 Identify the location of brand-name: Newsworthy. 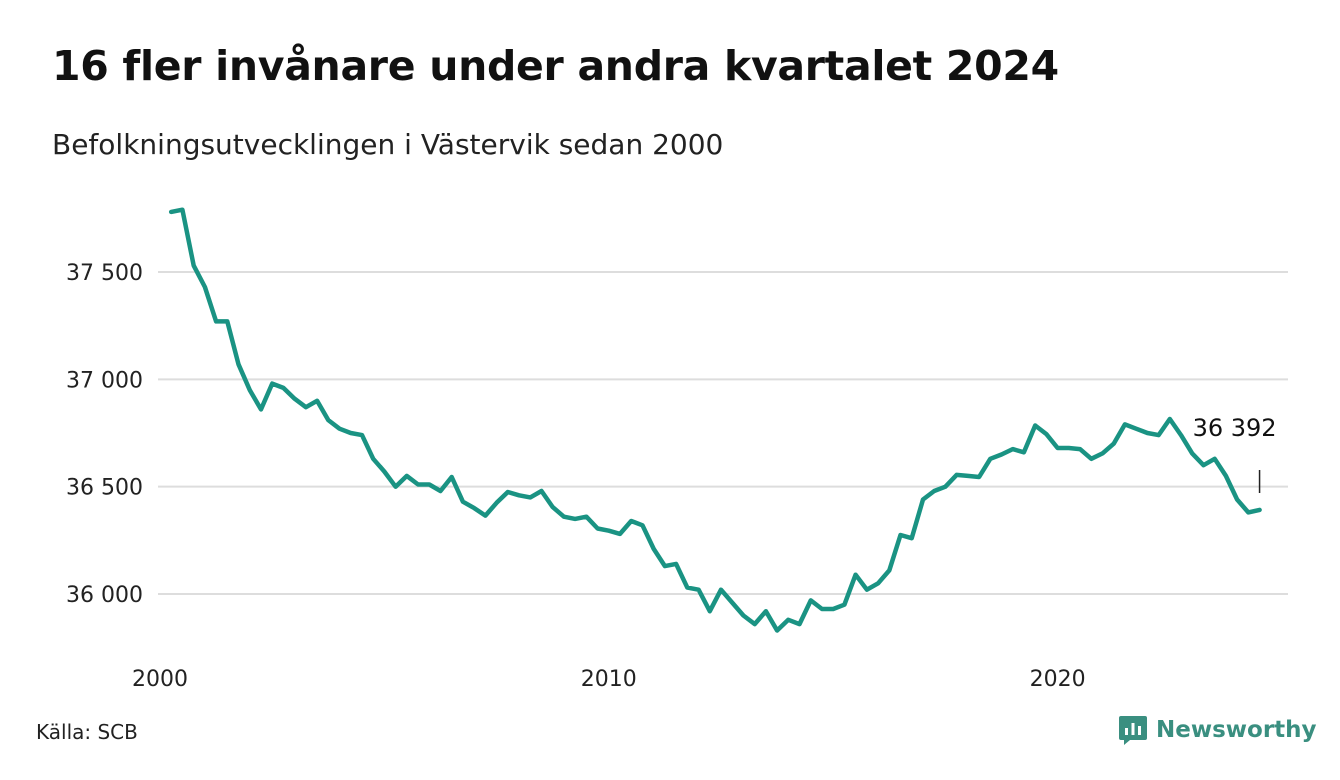
(1236, 730).